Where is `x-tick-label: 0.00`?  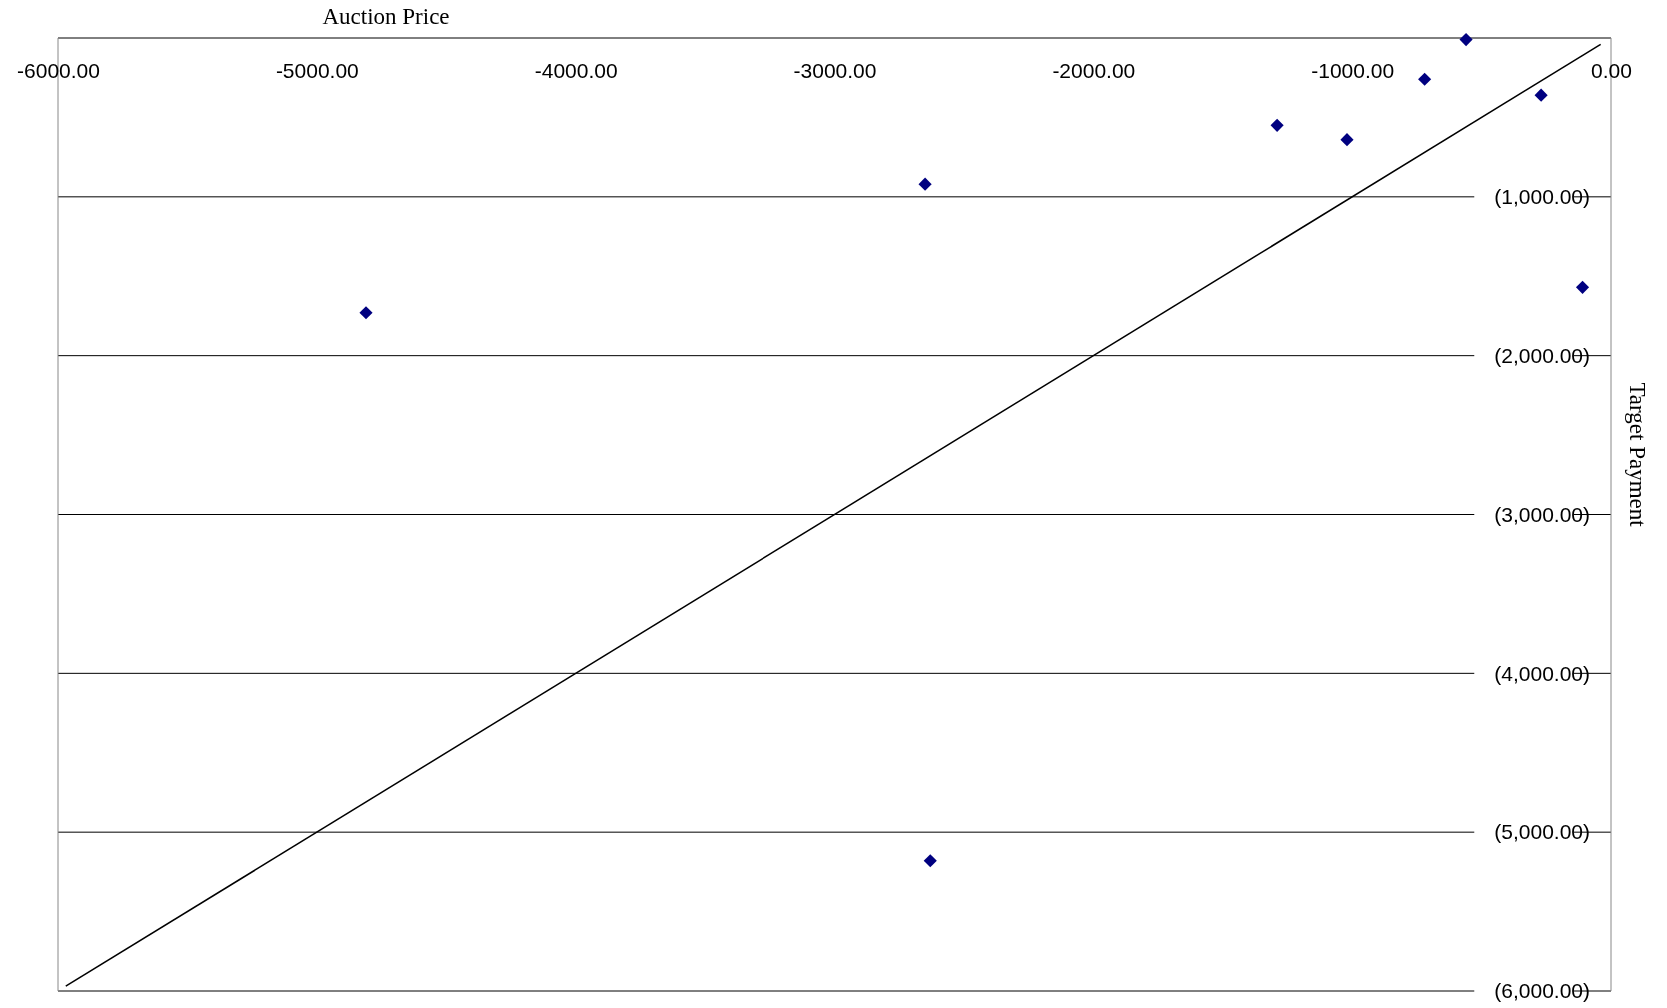
x-tick-label: 0.00 is located at coordinates (1611, 70).